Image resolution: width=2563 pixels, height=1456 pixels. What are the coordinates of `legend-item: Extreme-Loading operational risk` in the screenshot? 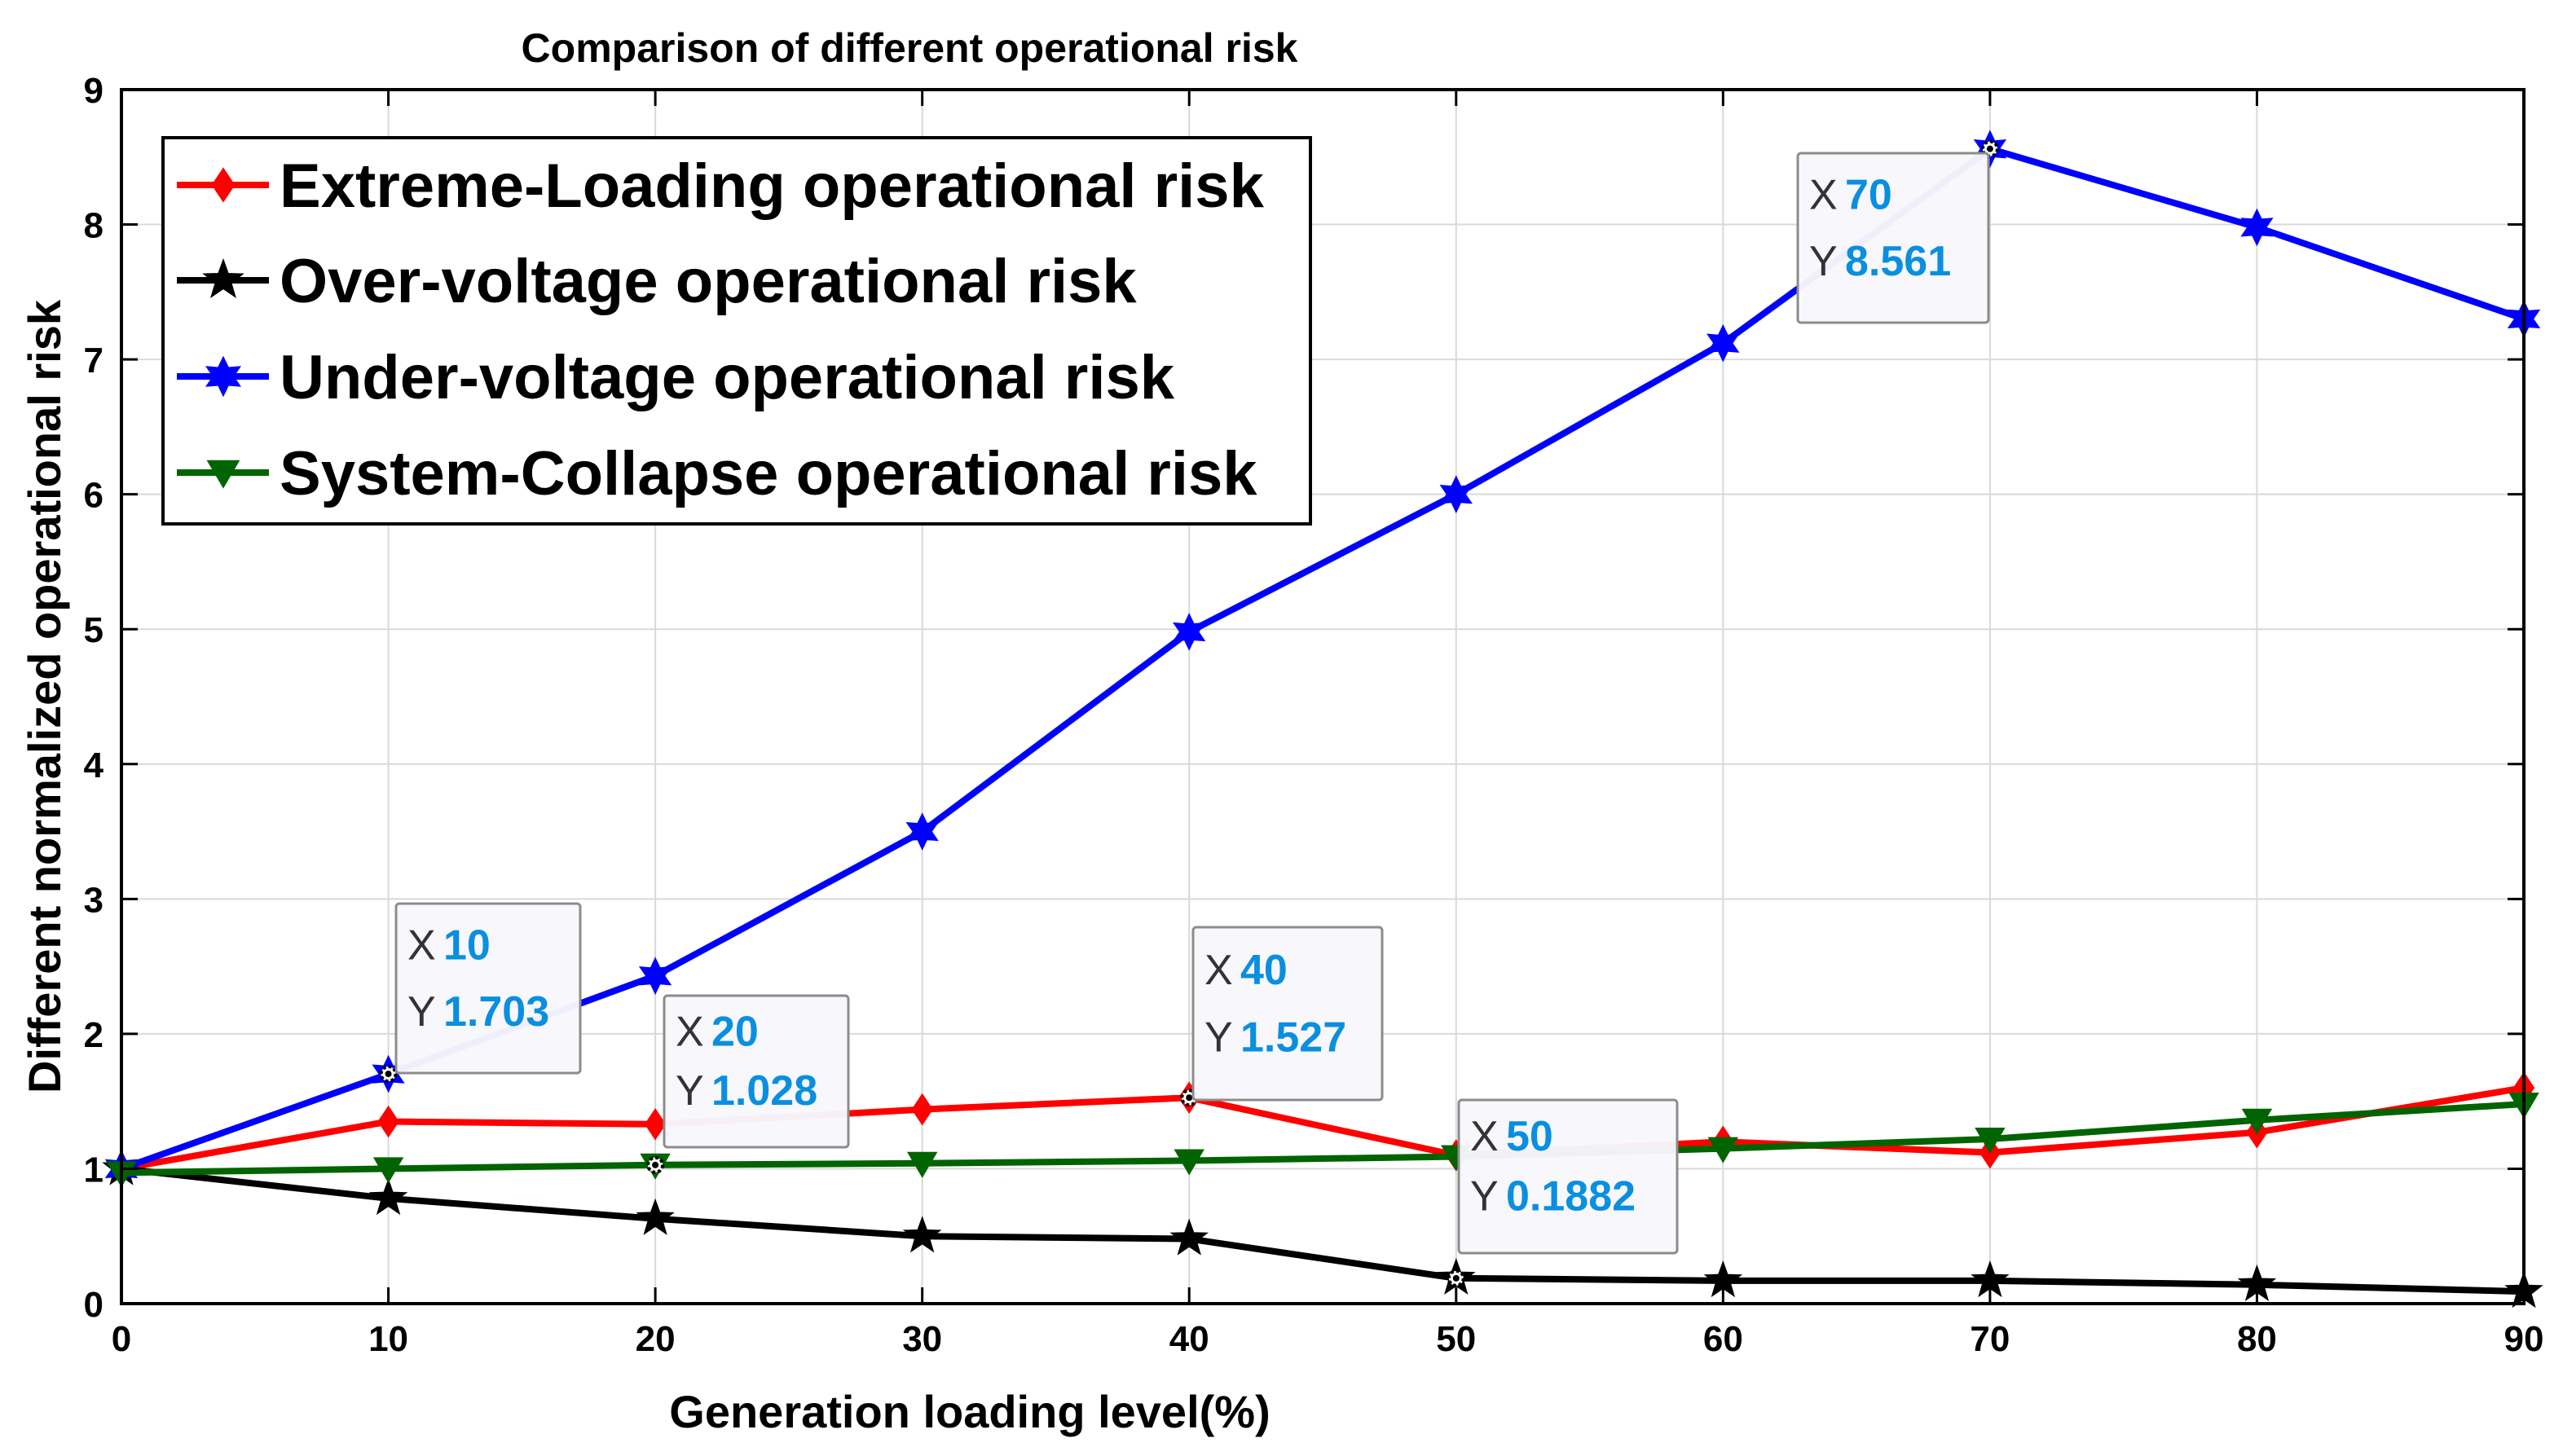 It's located at (721, 186).